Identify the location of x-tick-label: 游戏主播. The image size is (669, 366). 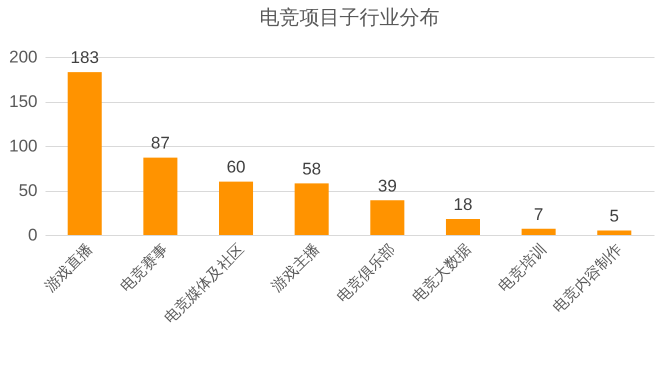
(295, 268).